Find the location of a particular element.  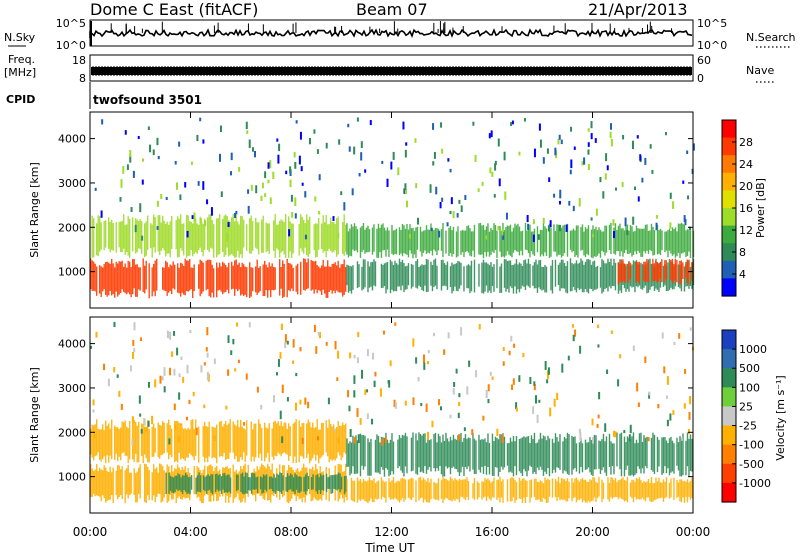

colorbar-tick-label: 8 is located at coordinates (742, 252).